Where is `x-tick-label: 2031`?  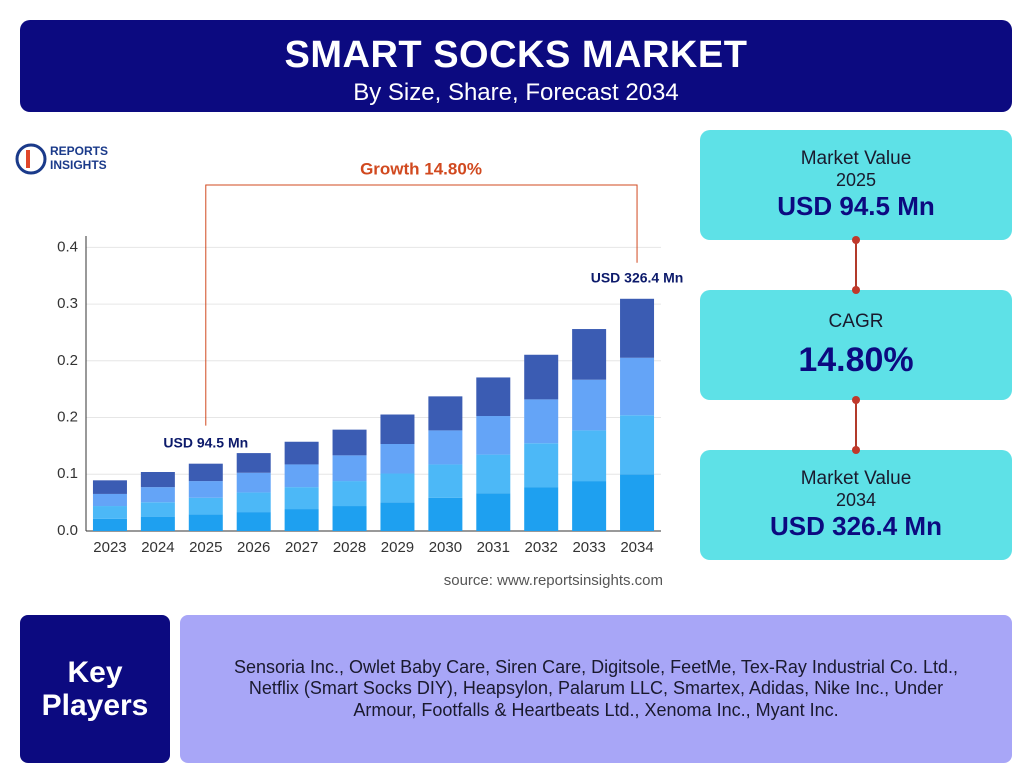
x-tick-label: 2031 is located at coordinates (493, 547).